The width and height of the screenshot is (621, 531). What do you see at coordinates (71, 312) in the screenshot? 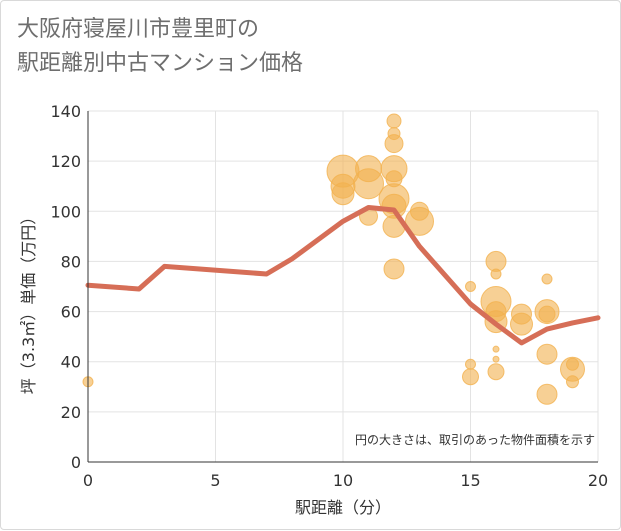
I see `y-tick-label: 60` at bounding box center [71, 312].